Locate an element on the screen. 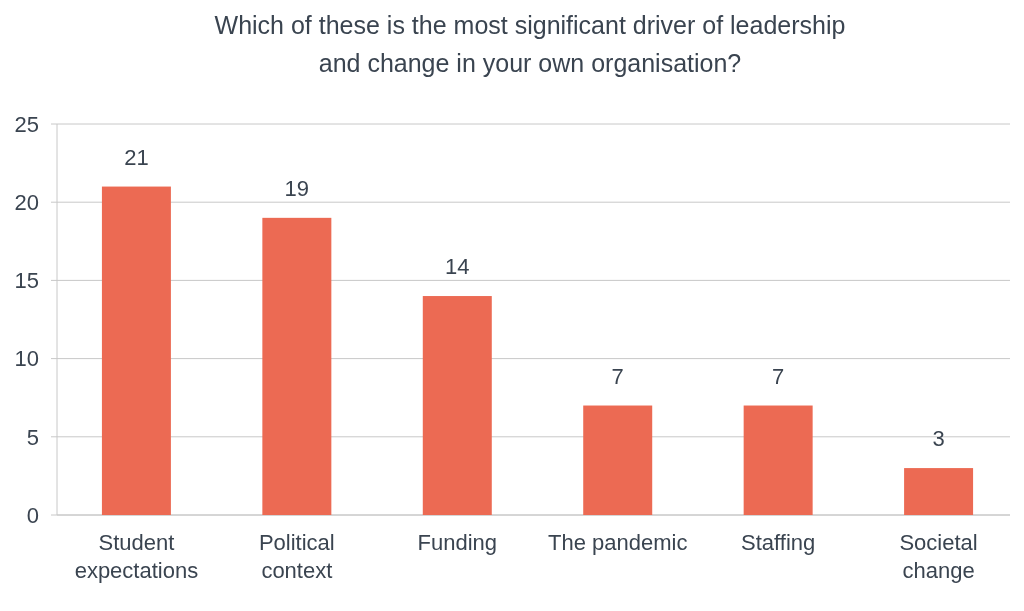 The height and width of the screenshot is (611, 1024). data-label: 19 is located at coordinates (297, 188).